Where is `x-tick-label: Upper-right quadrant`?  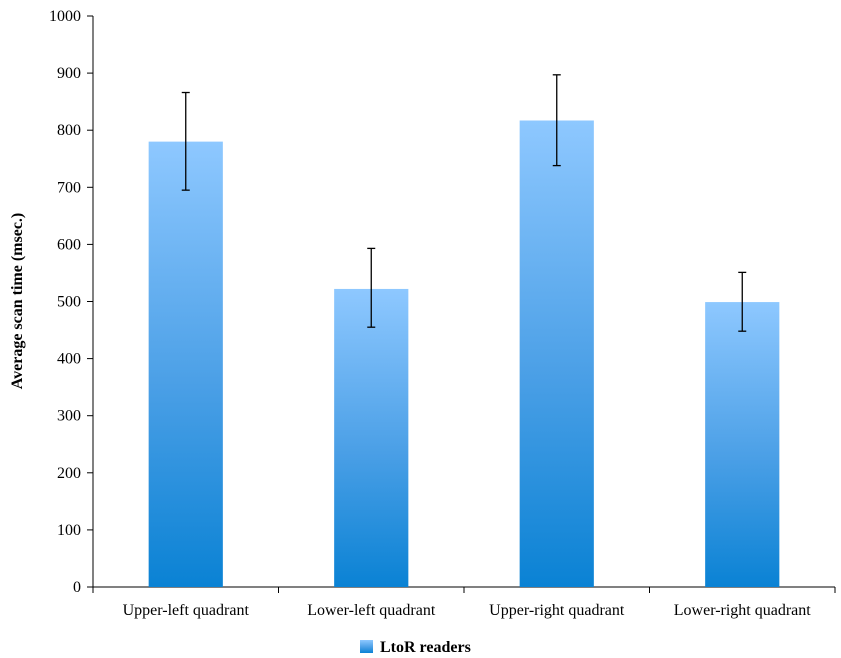 x-tick-label: Upper-right quadrant is located at coordinates (557, 610).